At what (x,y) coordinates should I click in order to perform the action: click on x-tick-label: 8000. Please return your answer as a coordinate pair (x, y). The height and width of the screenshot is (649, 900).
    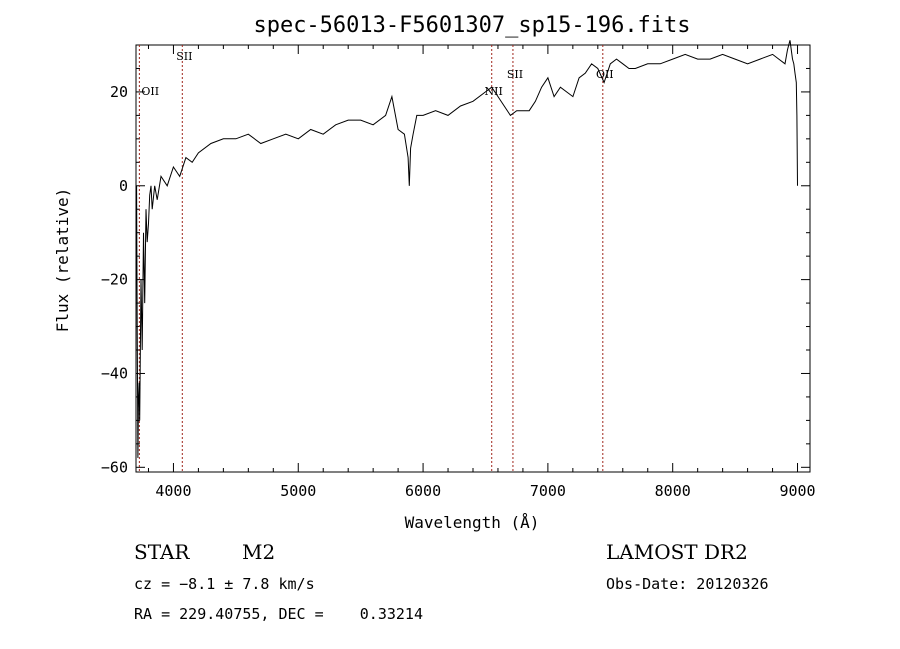
    Looking at the image, I should click on (673, 491).